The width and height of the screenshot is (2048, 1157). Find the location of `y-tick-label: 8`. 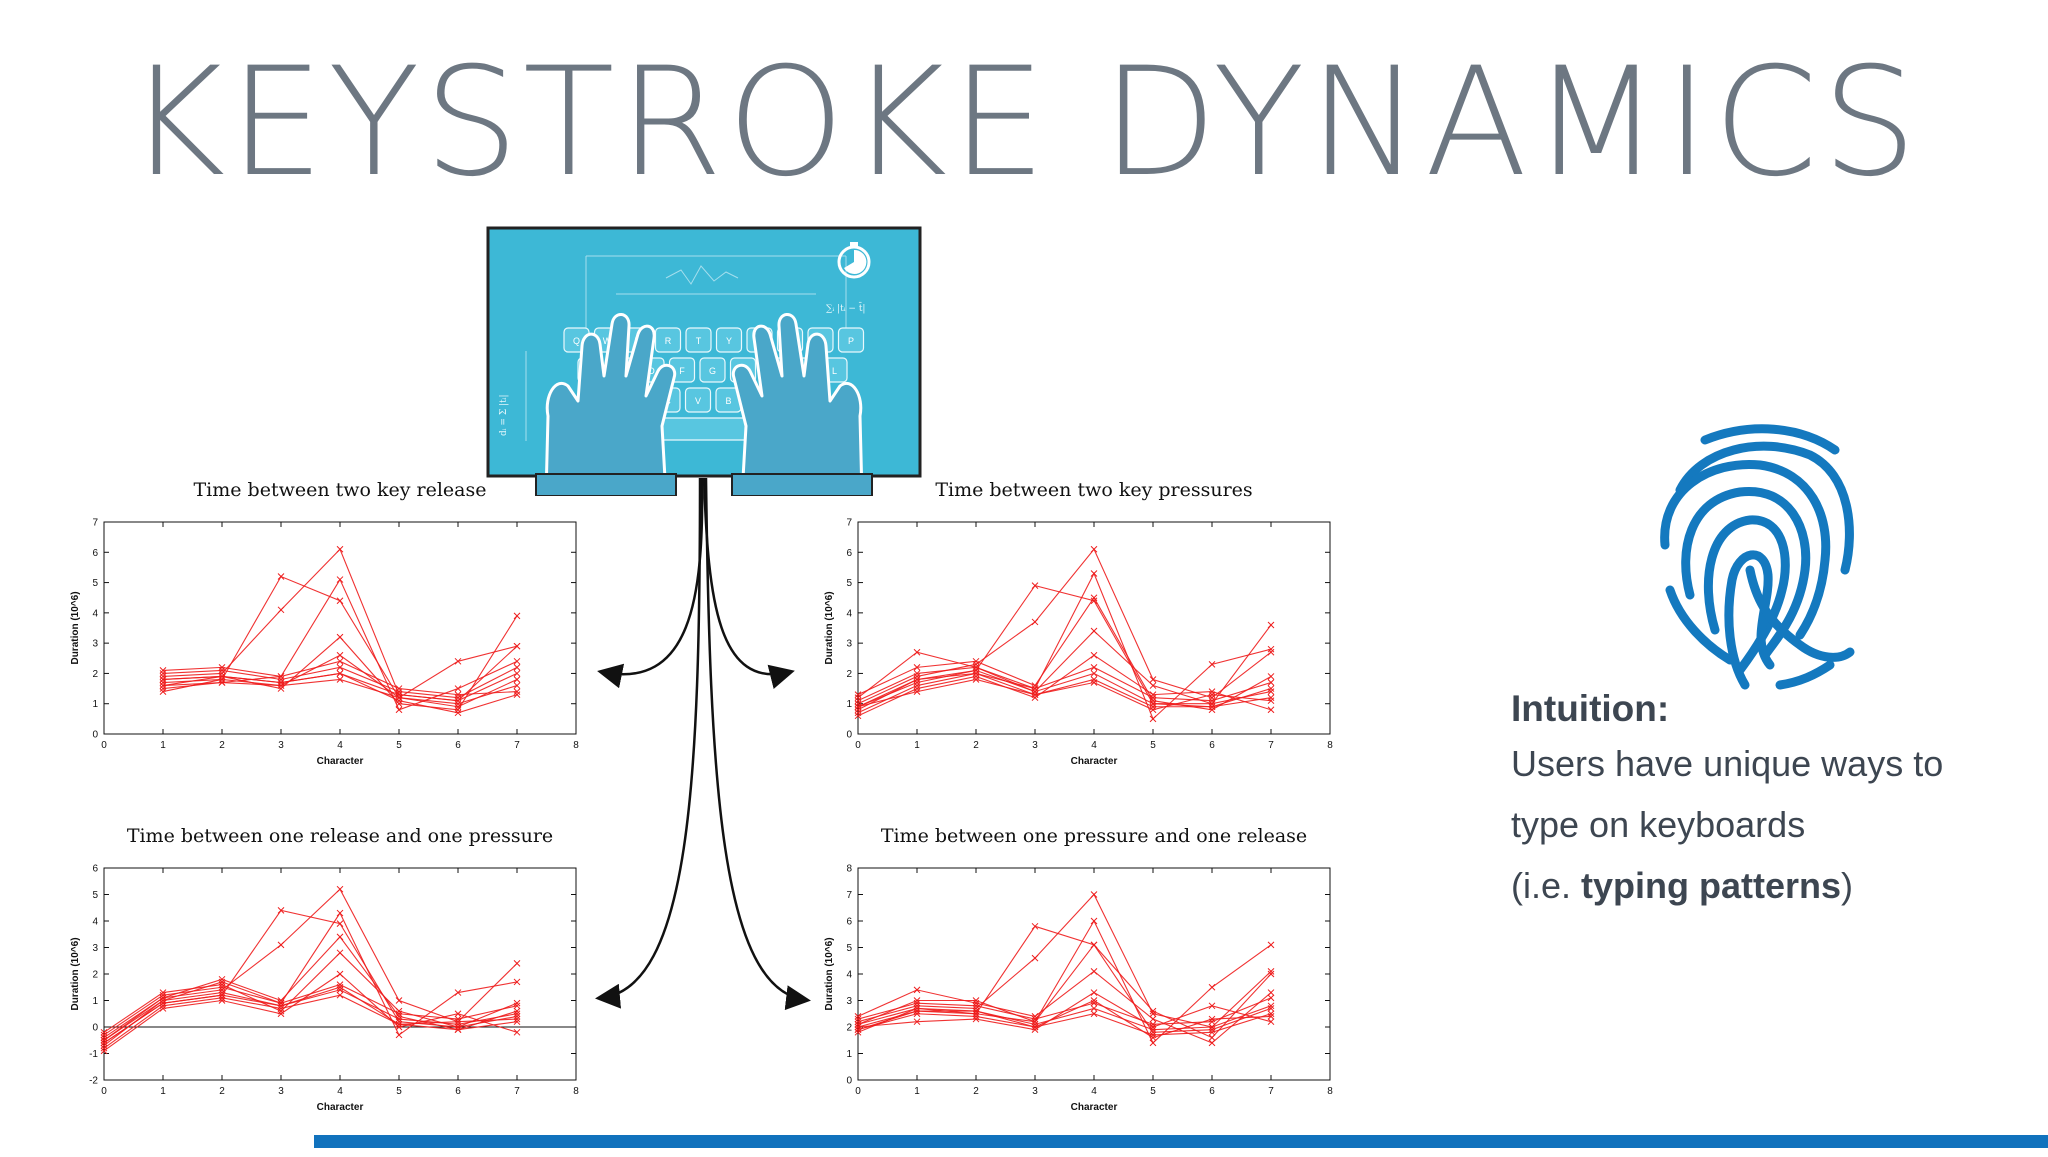

y-tick-label: 8 is located at coordinates (849, 869).